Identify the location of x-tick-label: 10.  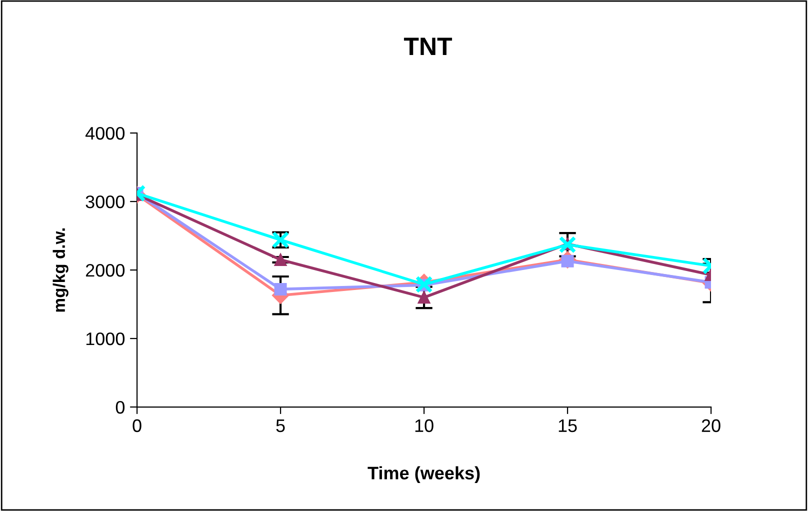
(424, 425).